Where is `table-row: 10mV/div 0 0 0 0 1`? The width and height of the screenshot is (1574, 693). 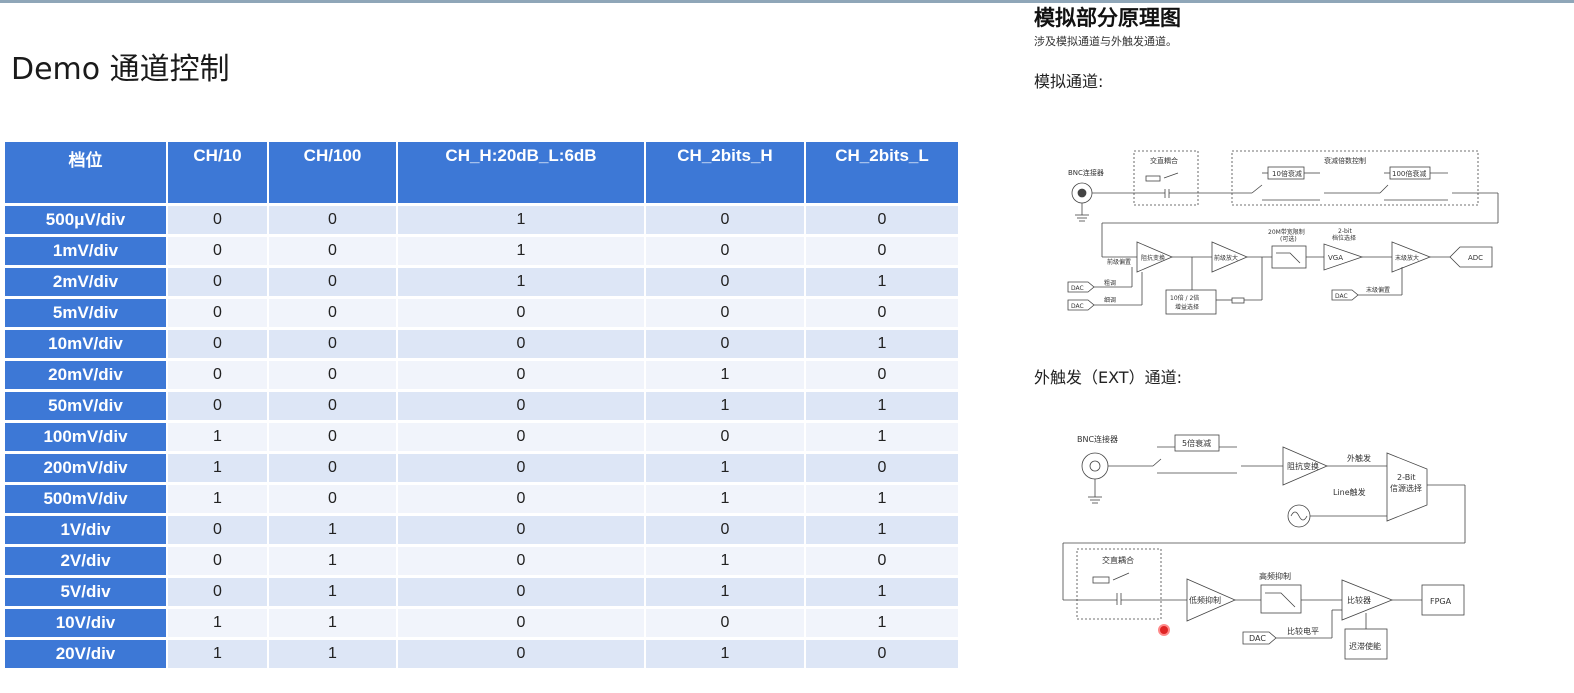
table-row: 10mV/div 0 0 0 0 1 is located at coordinates (481, 344).